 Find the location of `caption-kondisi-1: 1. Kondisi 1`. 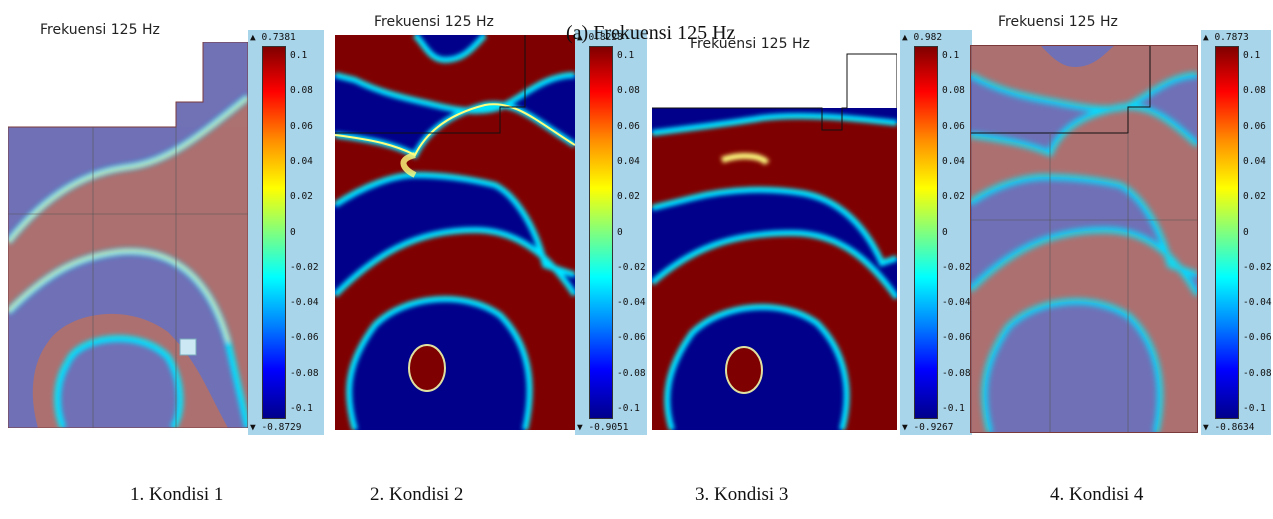

caption-kondisi-1: 1. Kondisi 1 is located at coordinates (177, 494).